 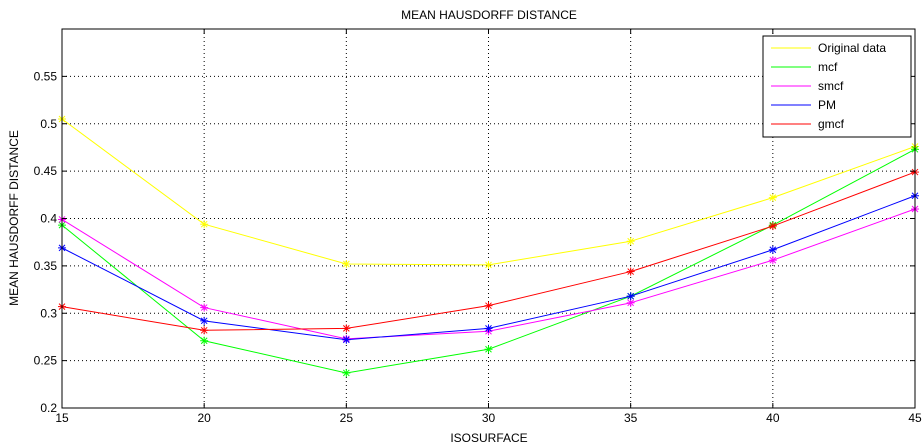 What do you see at coordinates (46, 171) in the screenshot?
I see `y-tick-label: 0.45` at bounding box center [46, 171].